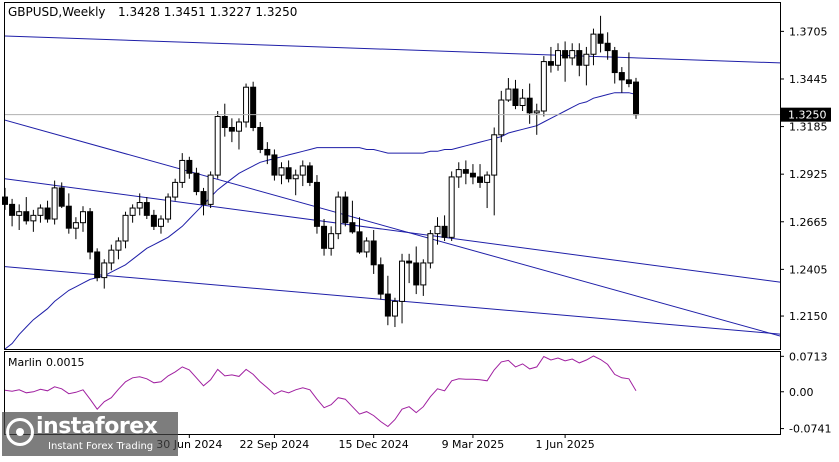  Describe the element at coordinates (97, 426) in the screenshot. I see `logo-name: instaforex` at that location.